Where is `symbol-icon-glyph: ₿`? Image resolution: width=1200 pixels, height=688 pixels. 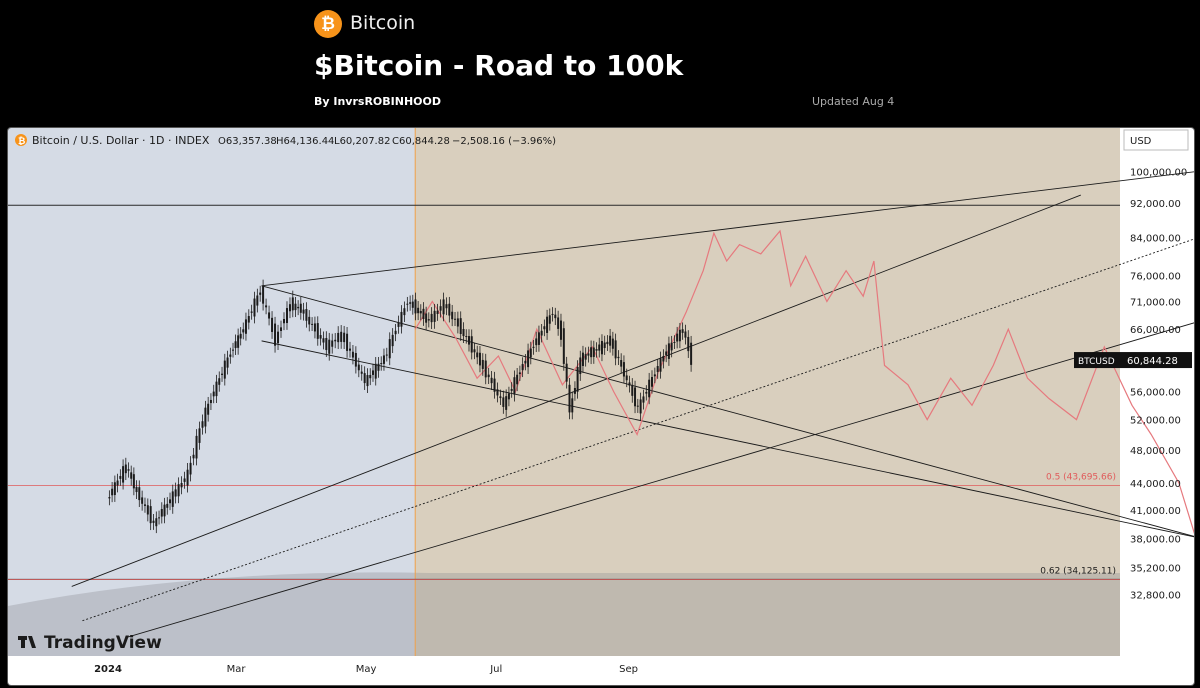 symbol-icon-glyph: ₿ is located at coordinates (21, 141).